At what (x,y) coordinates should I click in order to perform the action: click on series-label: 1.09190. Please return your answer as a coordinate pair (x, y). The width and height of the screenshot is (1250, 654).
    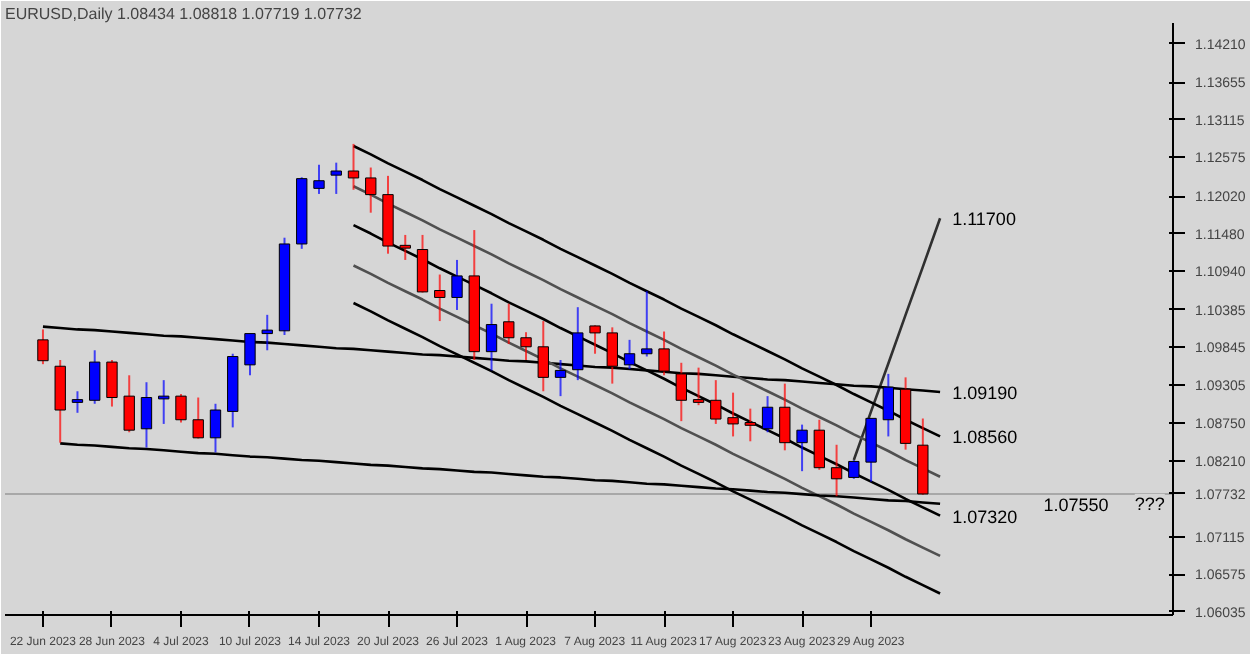
    Looking at the image, I should click on (985, 392).